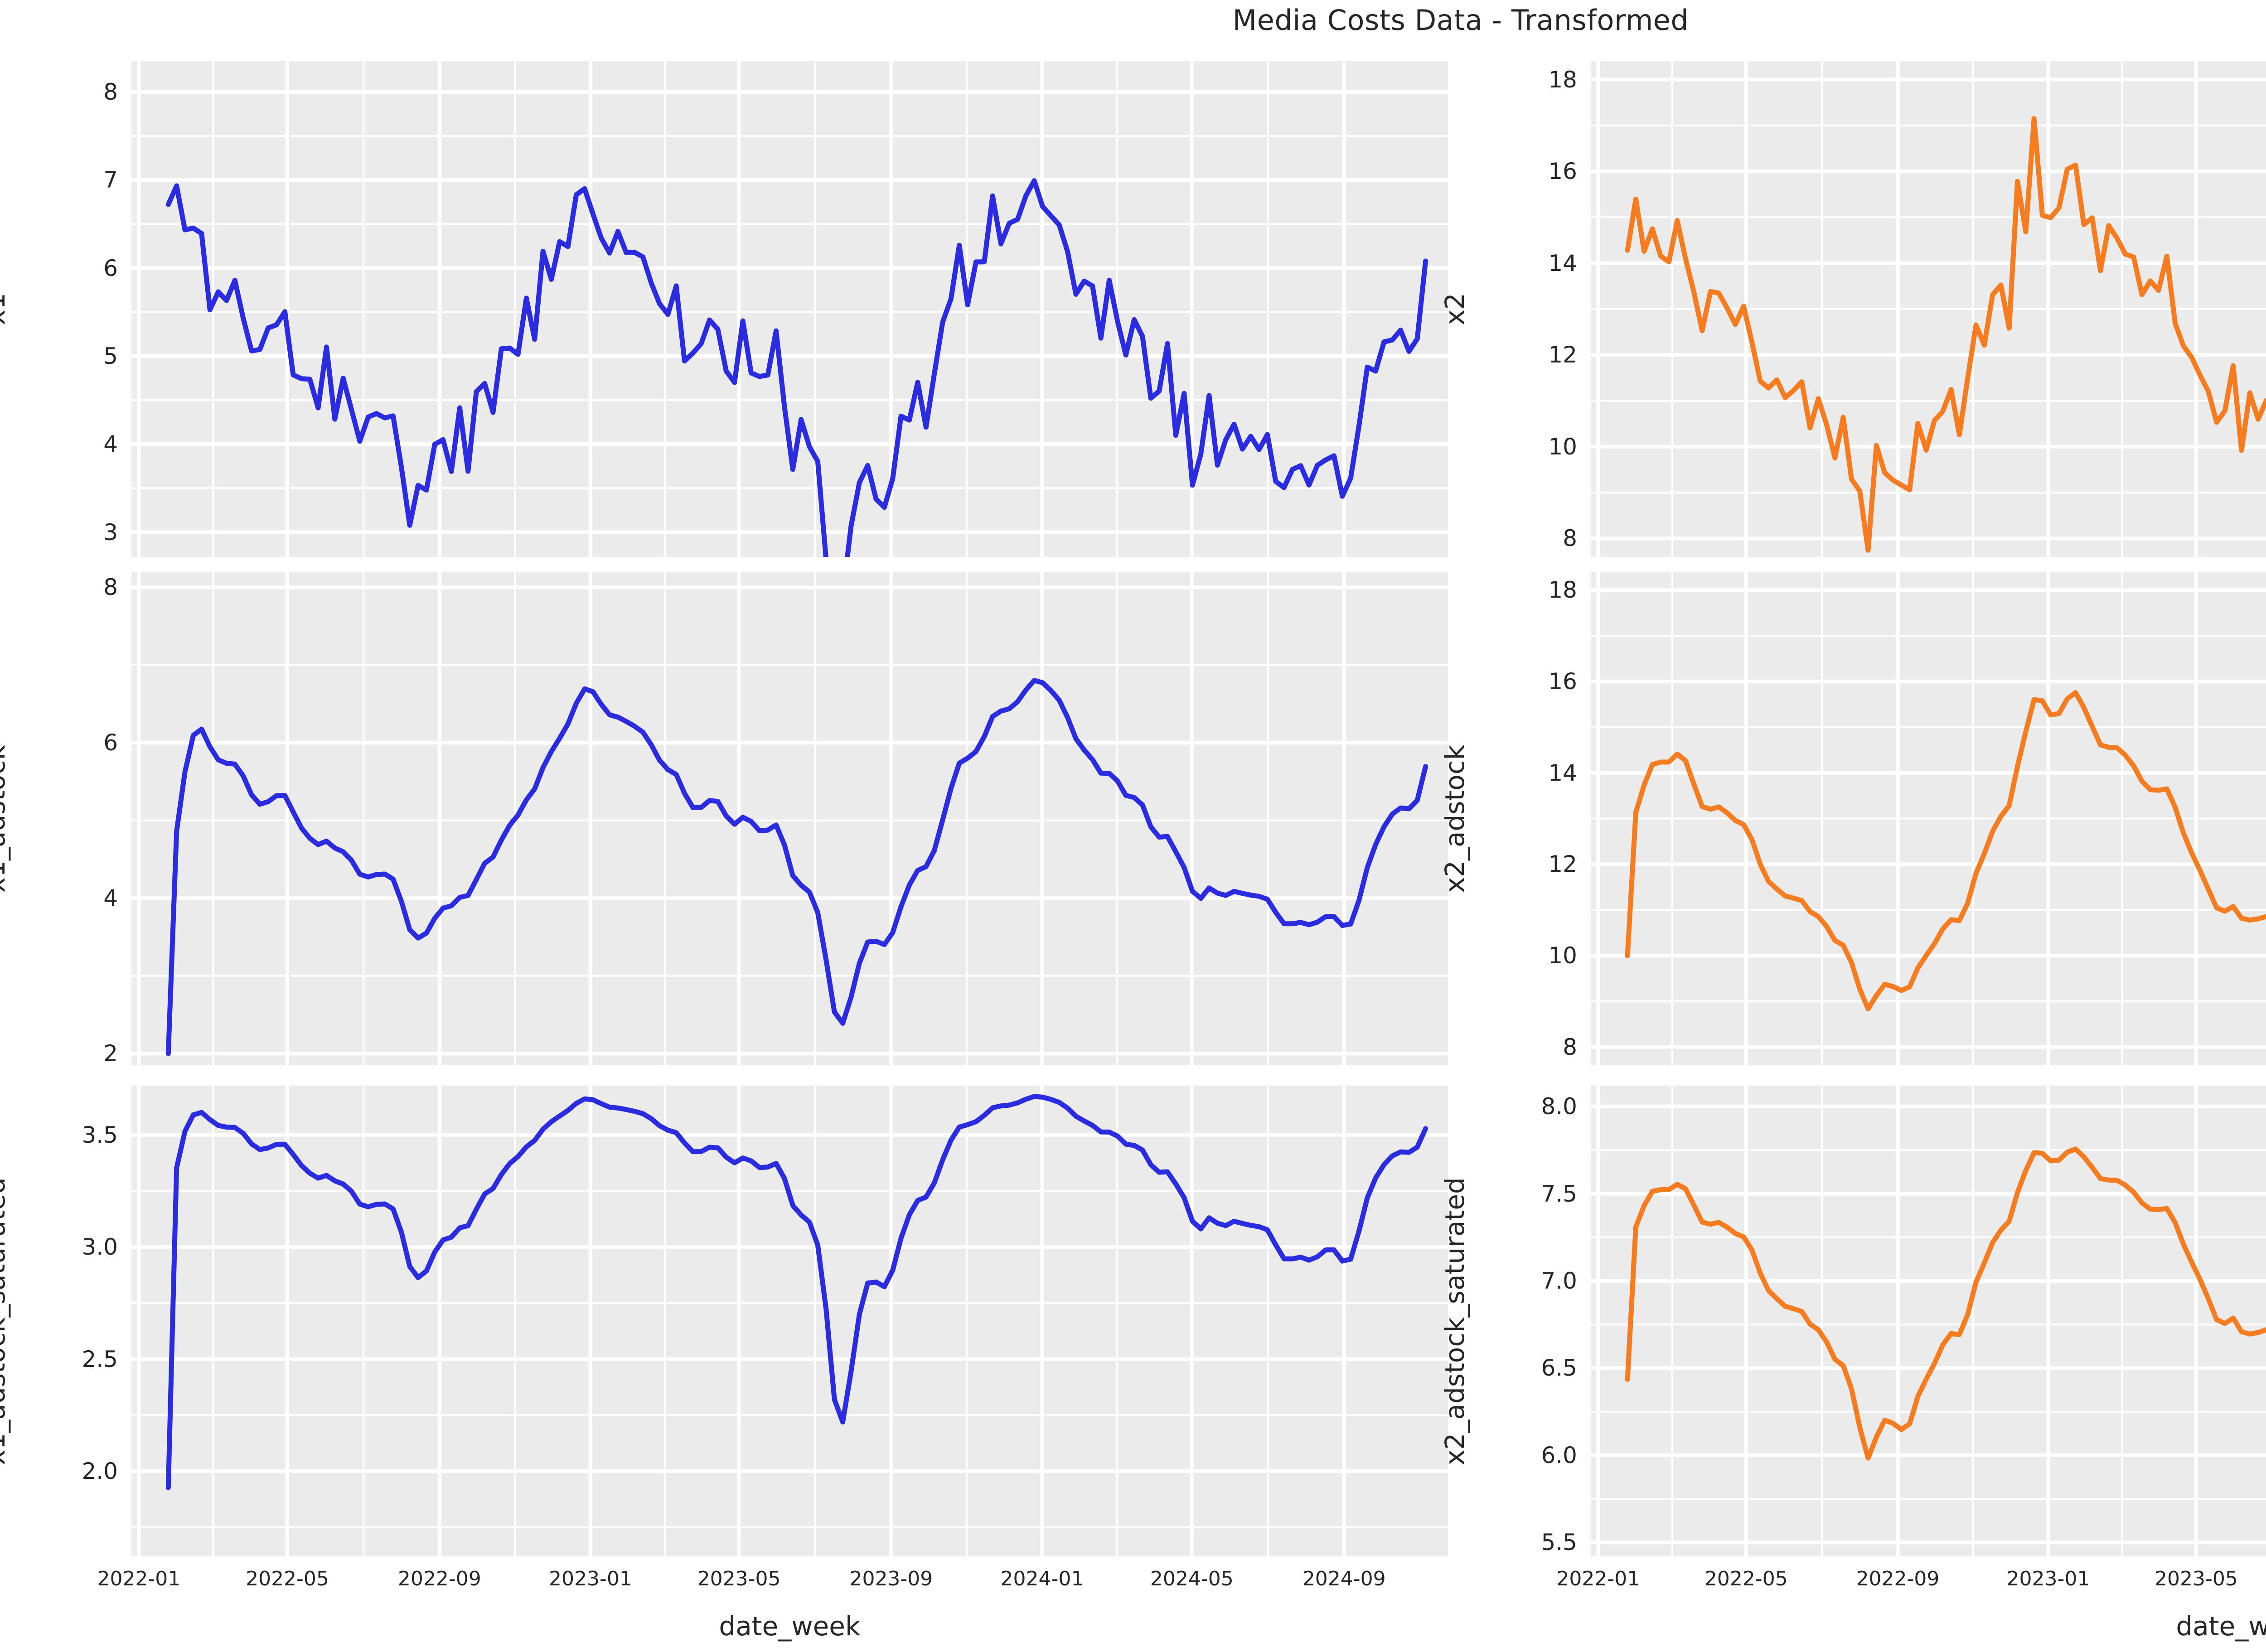  I want to click on y-tick-label-x1_adstock_saturated: 2.5, so click(100, 1359).